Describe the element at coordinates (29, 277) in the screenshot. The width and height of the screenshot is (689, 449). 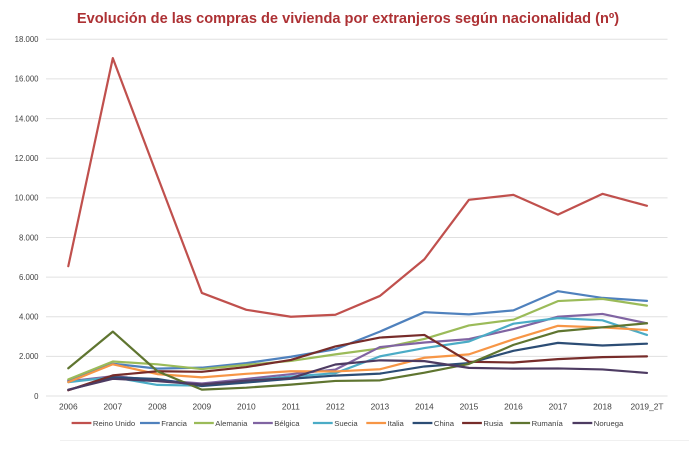
I see `svg-text: 6.000` at that location.